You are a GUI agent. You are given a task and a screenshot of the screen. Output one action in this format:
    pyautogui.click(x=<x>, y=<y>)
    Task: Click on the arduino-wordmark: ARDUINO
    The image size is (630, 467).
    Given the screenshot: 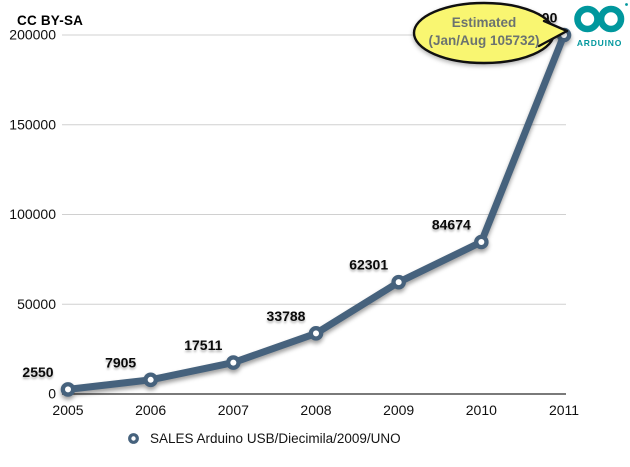 What is the action you would take?
    pyautogui.click(x=599, y=43)
    